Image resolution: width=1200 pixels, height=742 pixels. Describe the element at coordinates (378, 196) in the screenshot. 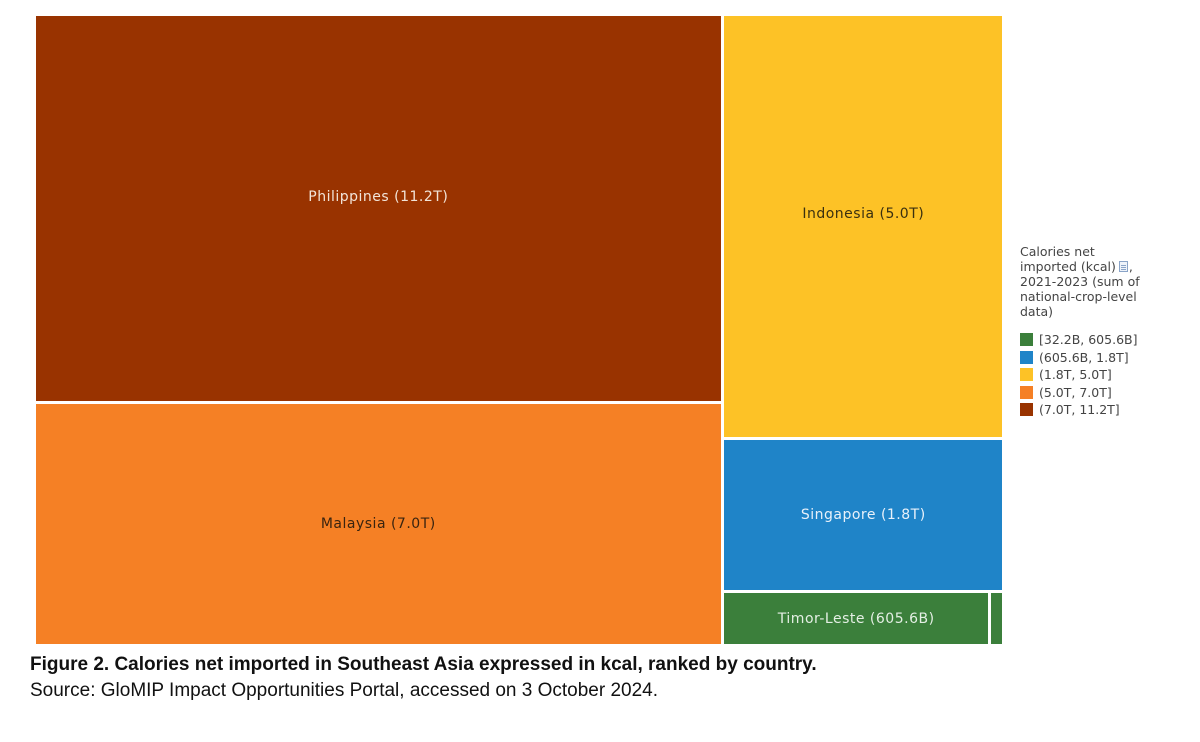

I see `treemap-tile-label: Philippines (11.2T)` at that location.